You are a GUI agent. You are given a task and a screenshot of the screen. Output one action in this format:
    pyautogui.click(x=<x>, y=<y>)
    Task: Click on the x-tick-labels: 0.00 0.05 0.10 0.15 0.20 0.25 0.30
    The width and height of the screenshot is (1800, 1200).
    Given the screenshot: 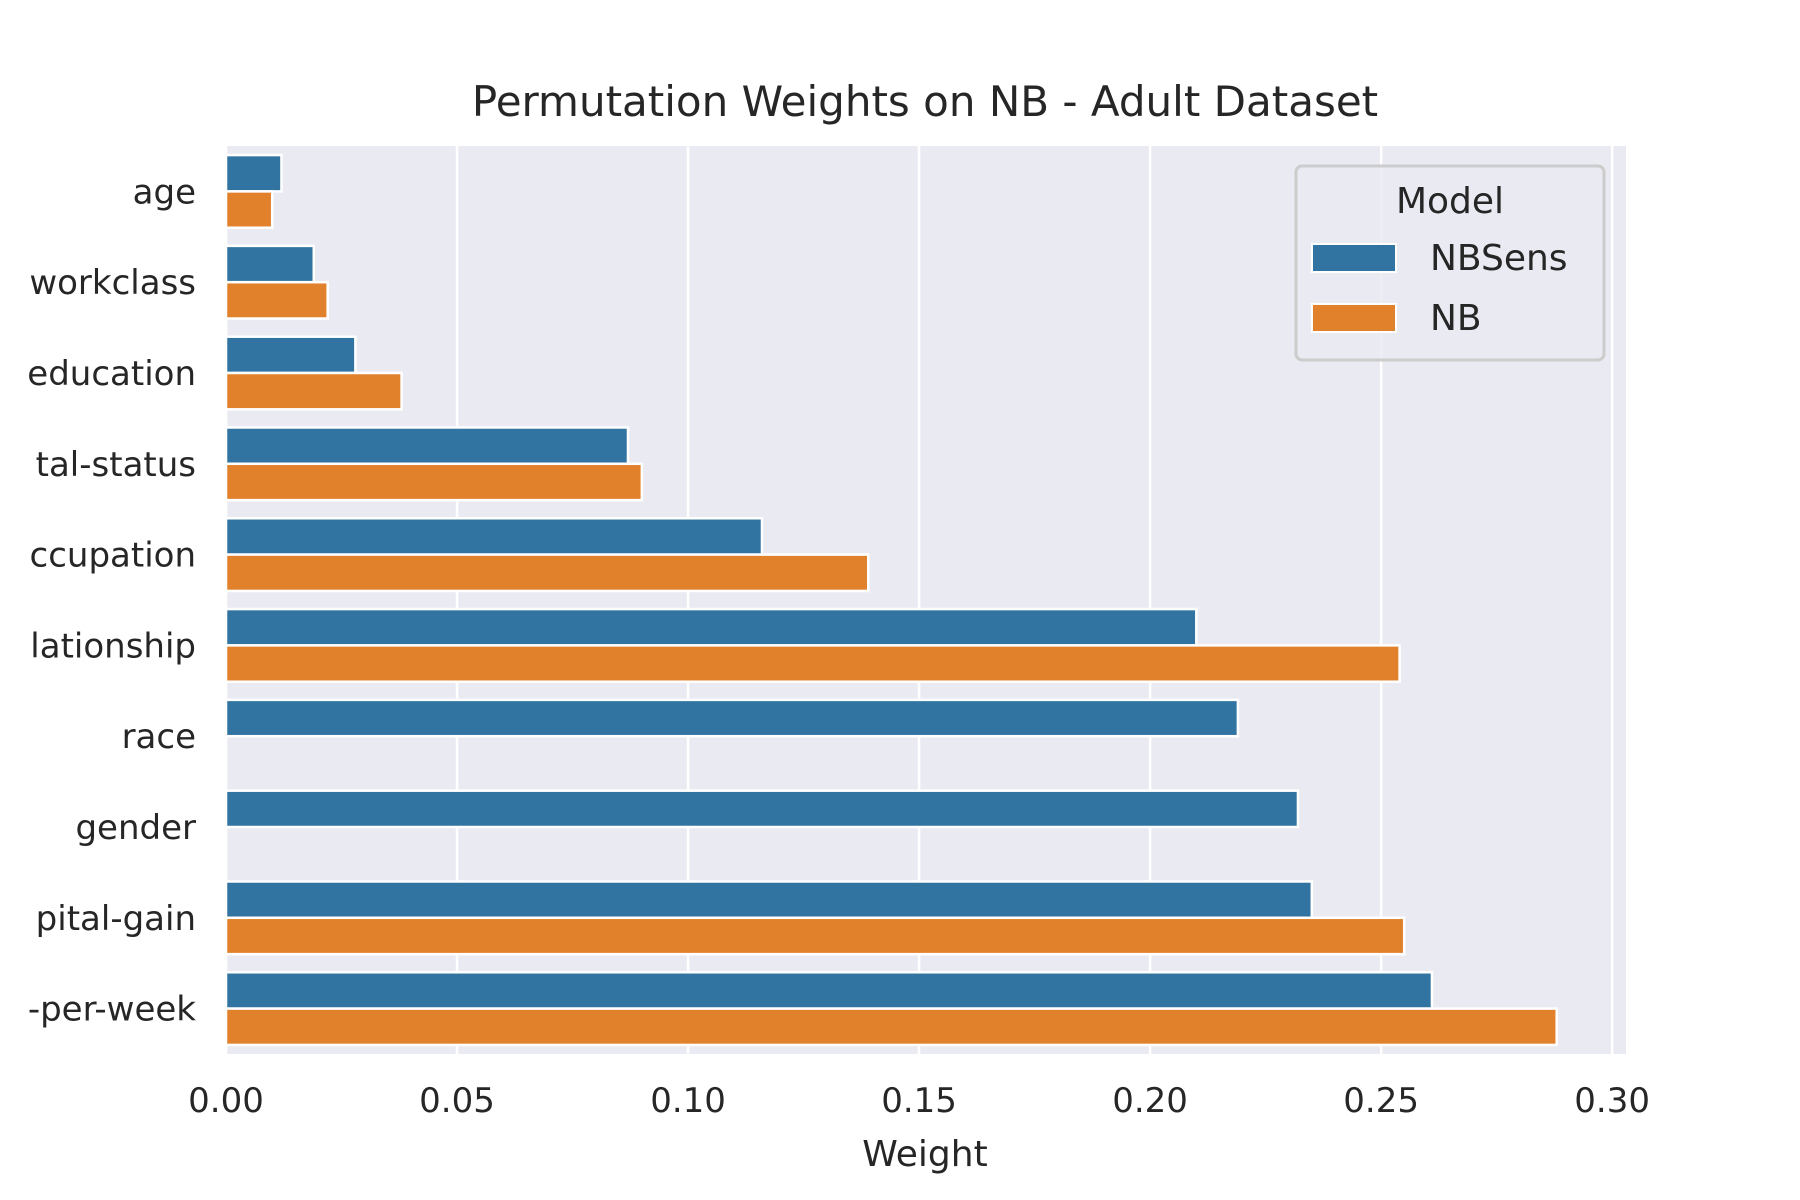 What is the action you would take?
    pyautogui.click(x=919, y=1101)
    